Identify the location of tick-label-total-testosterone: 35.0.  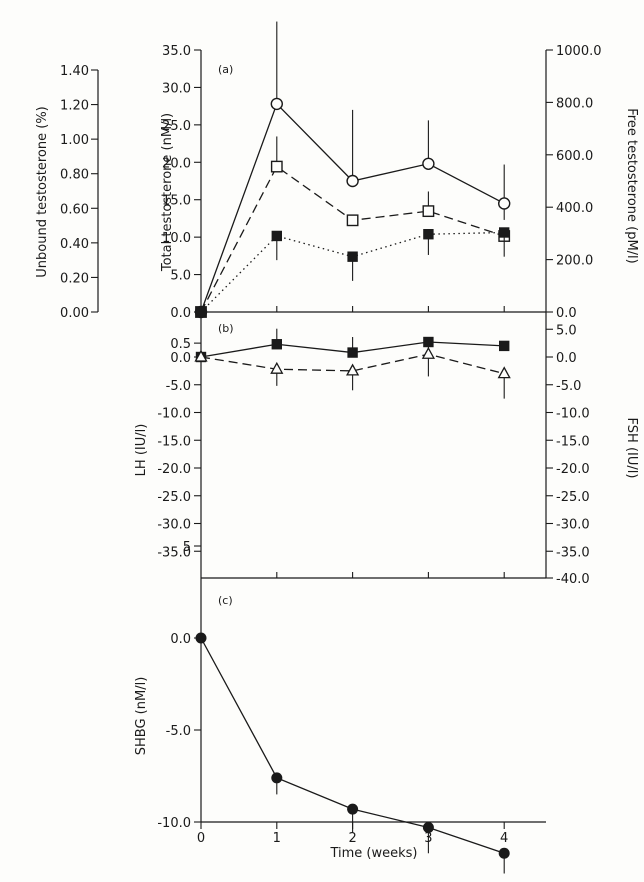
(176, 51).